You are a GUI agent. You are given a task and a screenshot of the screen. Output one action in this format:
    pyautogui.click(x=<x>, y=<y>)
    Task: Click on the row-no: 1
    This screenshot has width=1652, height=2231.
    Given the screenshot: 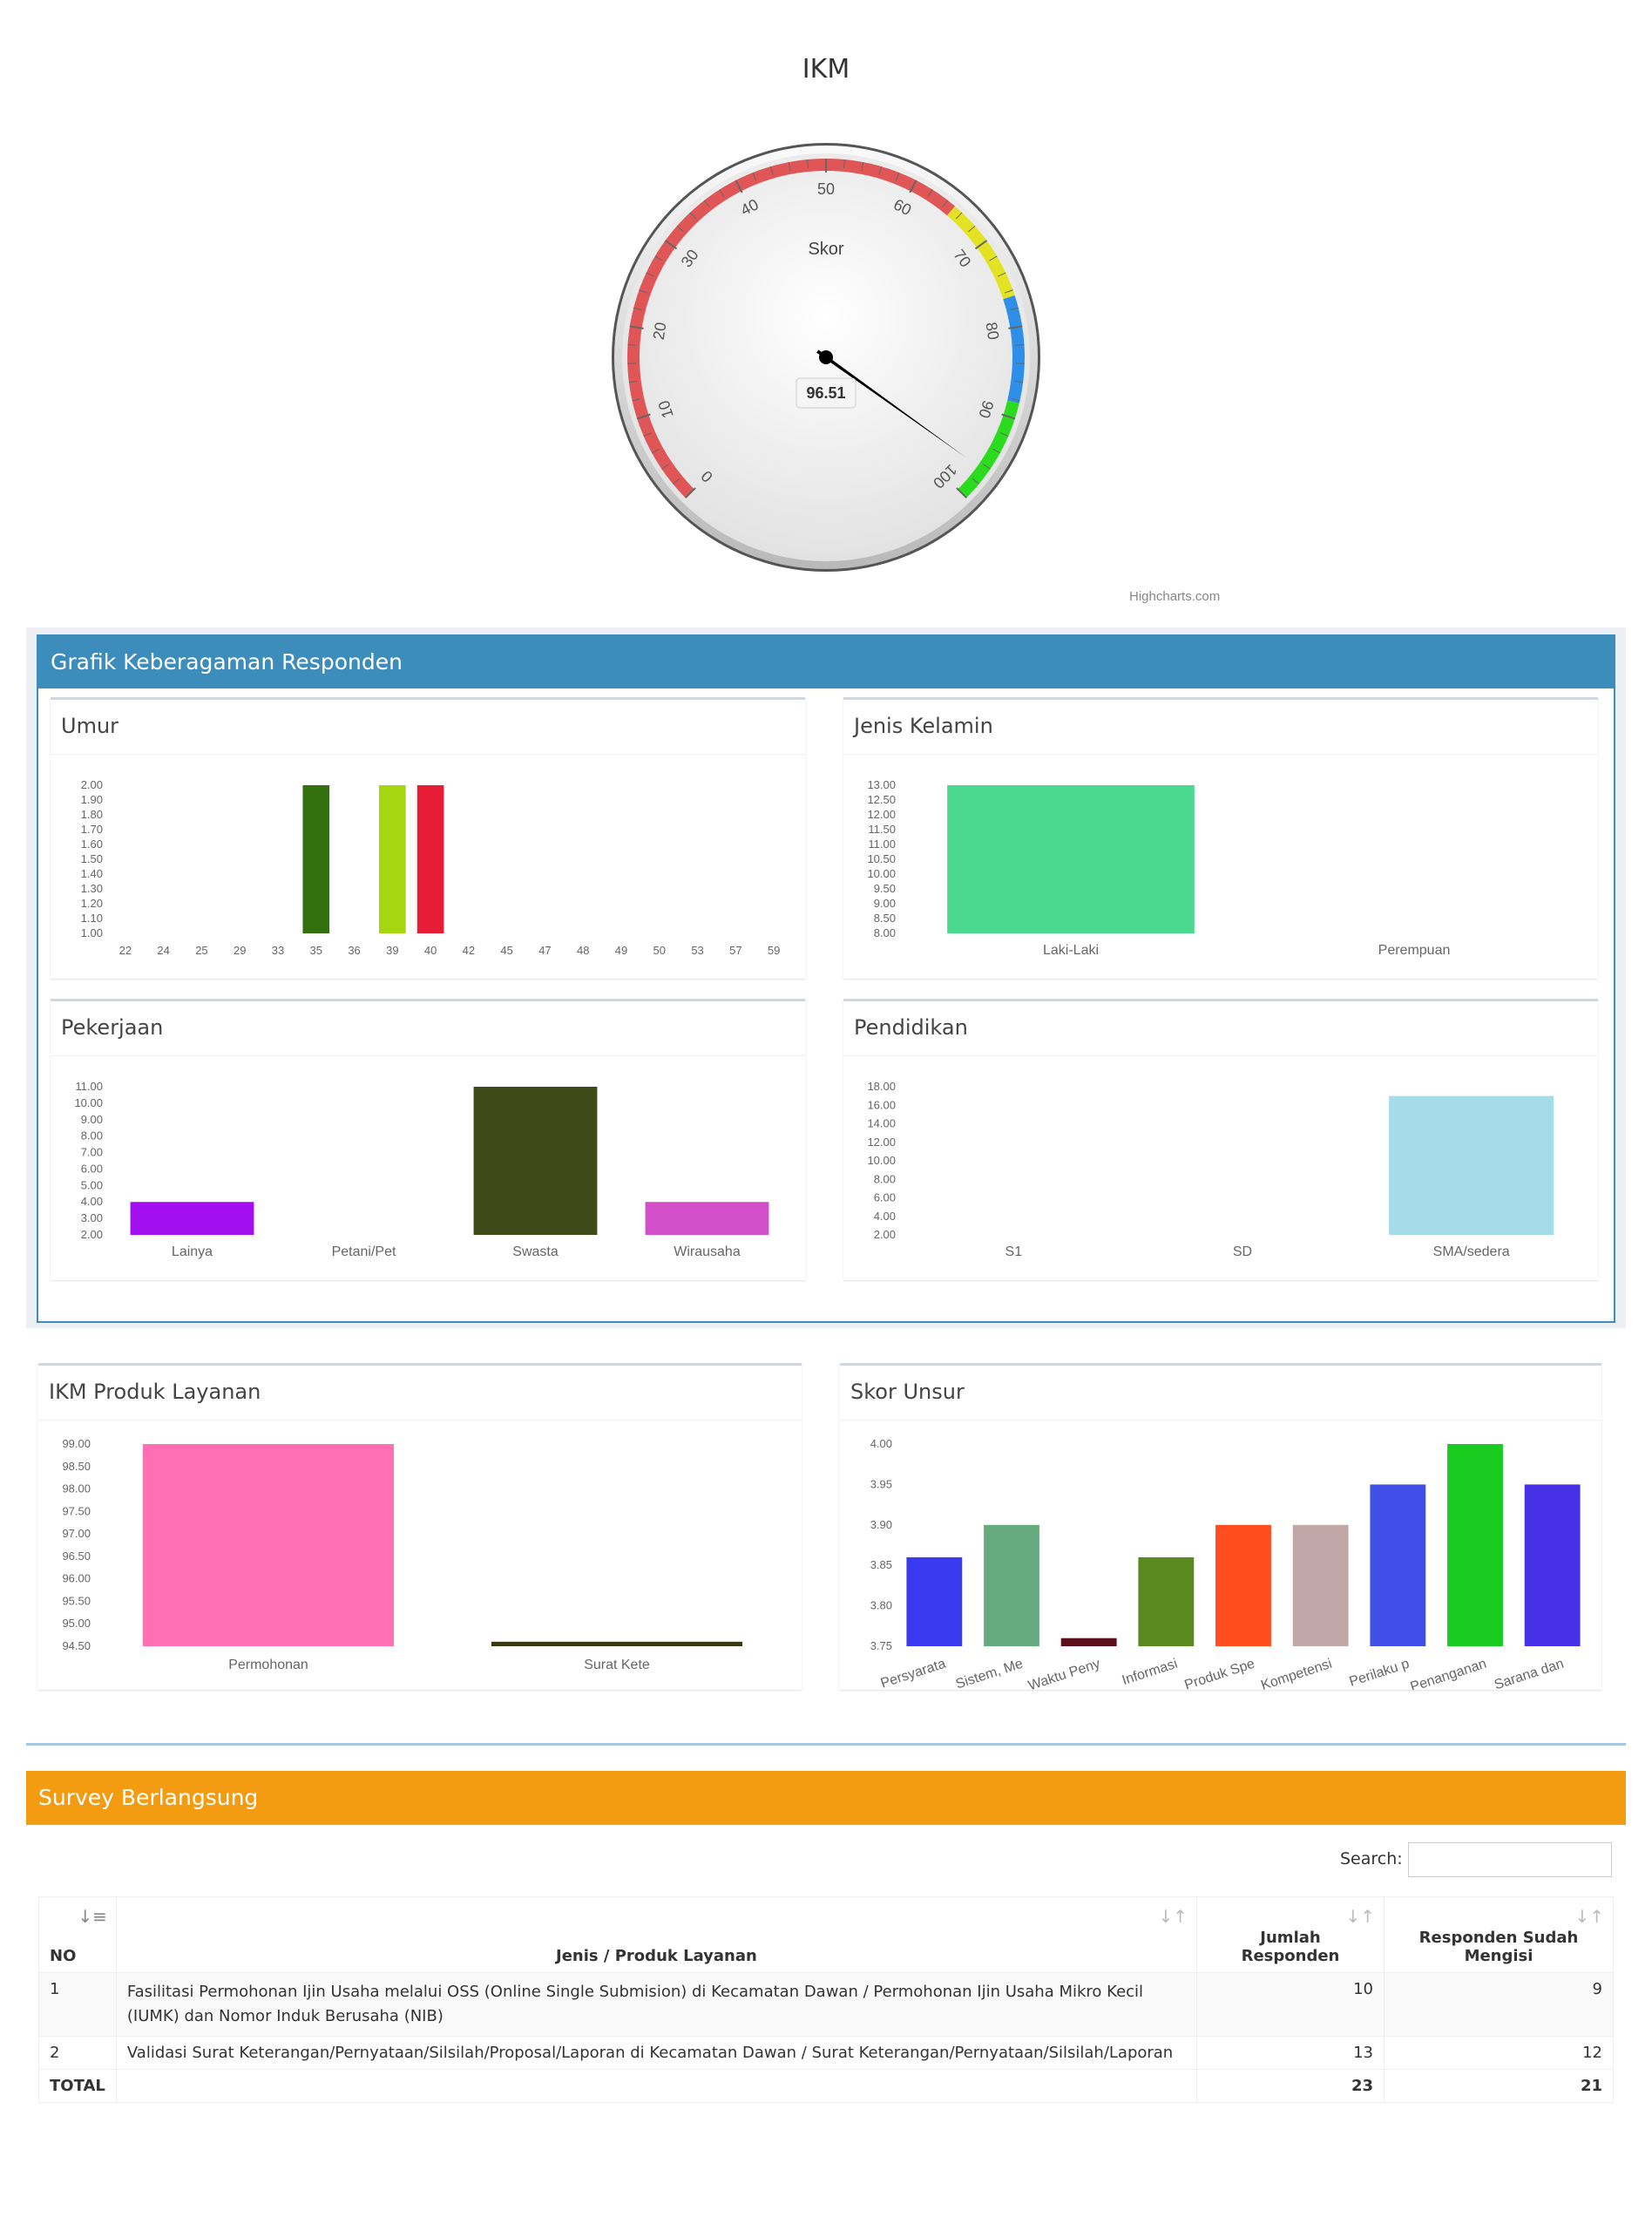 What is the action you would take?
    pyautogui.click(x=77, y=2004)
    